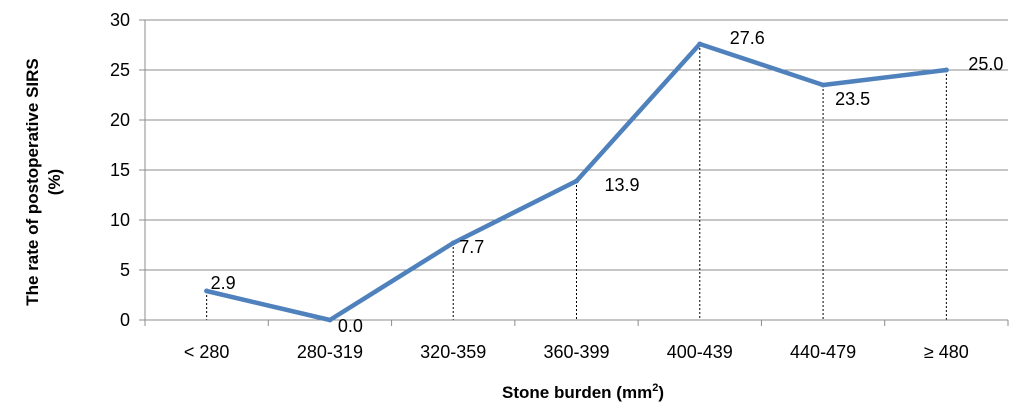  Describe the element at coordinates (700, 352) in the screenshot. I see `x-tick-label: 400-439` at that location.